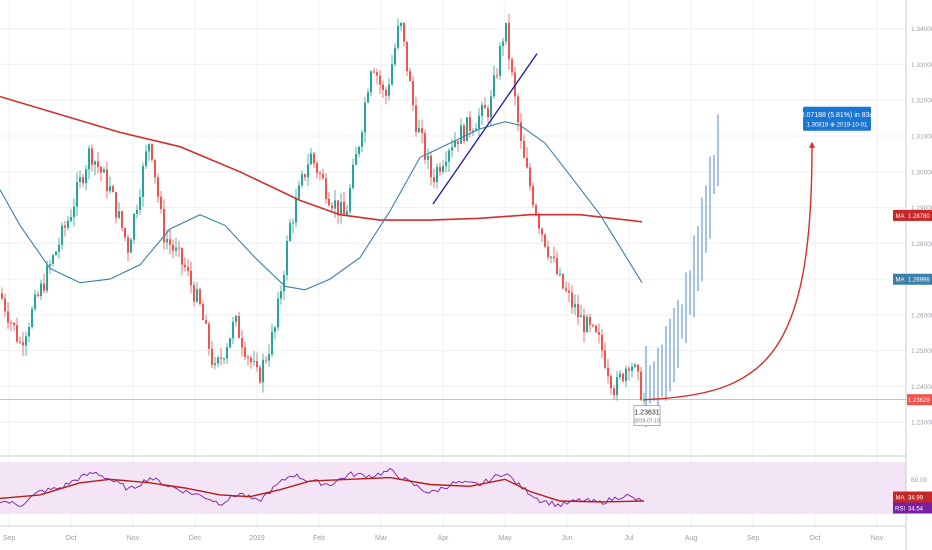 The height and width of the screenshot is (550, 932). Describe the element at coordinates (257, 538) in the screenshot. I see `time-axis-label: 2019` at that location.